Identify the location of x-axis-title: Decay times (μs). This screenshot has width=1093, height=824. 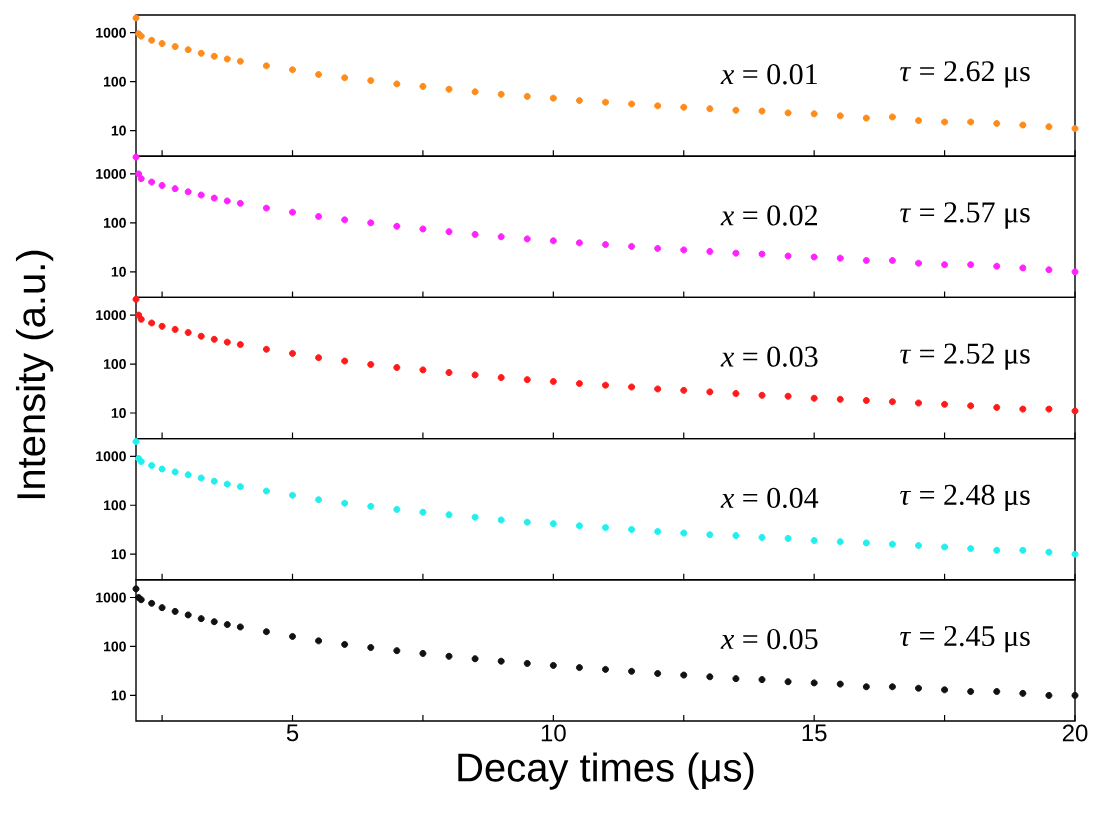
(606, 771).